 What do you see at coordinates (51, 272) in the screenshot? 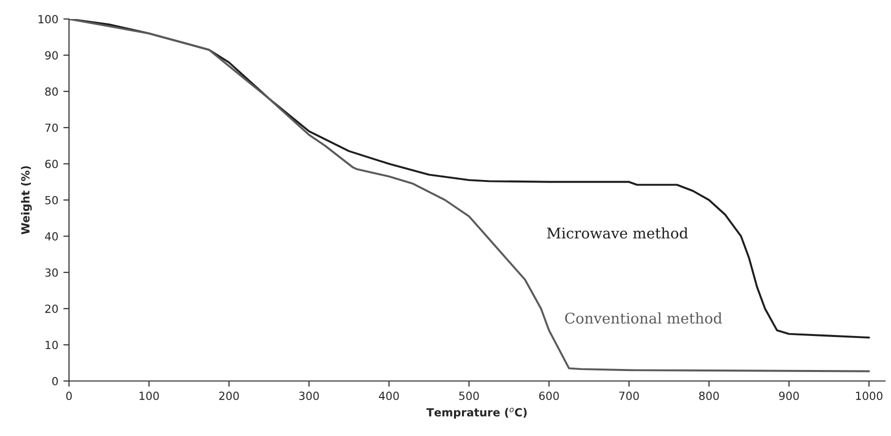
I see `y-tick-label: 30` at bounding box center [51, 272].